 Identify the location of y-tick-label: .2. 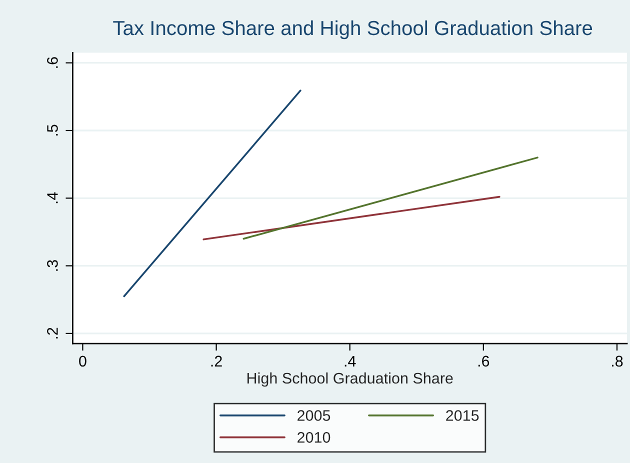
(52, 333).